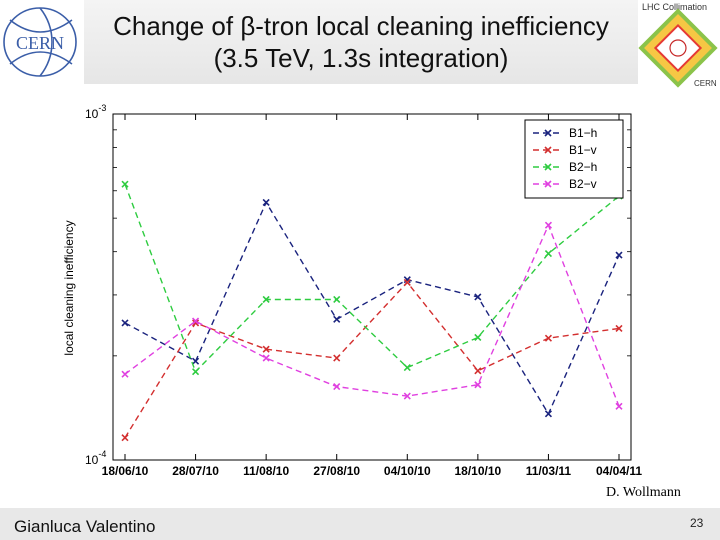 The height and width of the screenshot is (540, 720). What do you see at coordinates (643, 492) in the screenshot?
I see `credit-text: D. Wollmann` at bounding box center [643, 492].